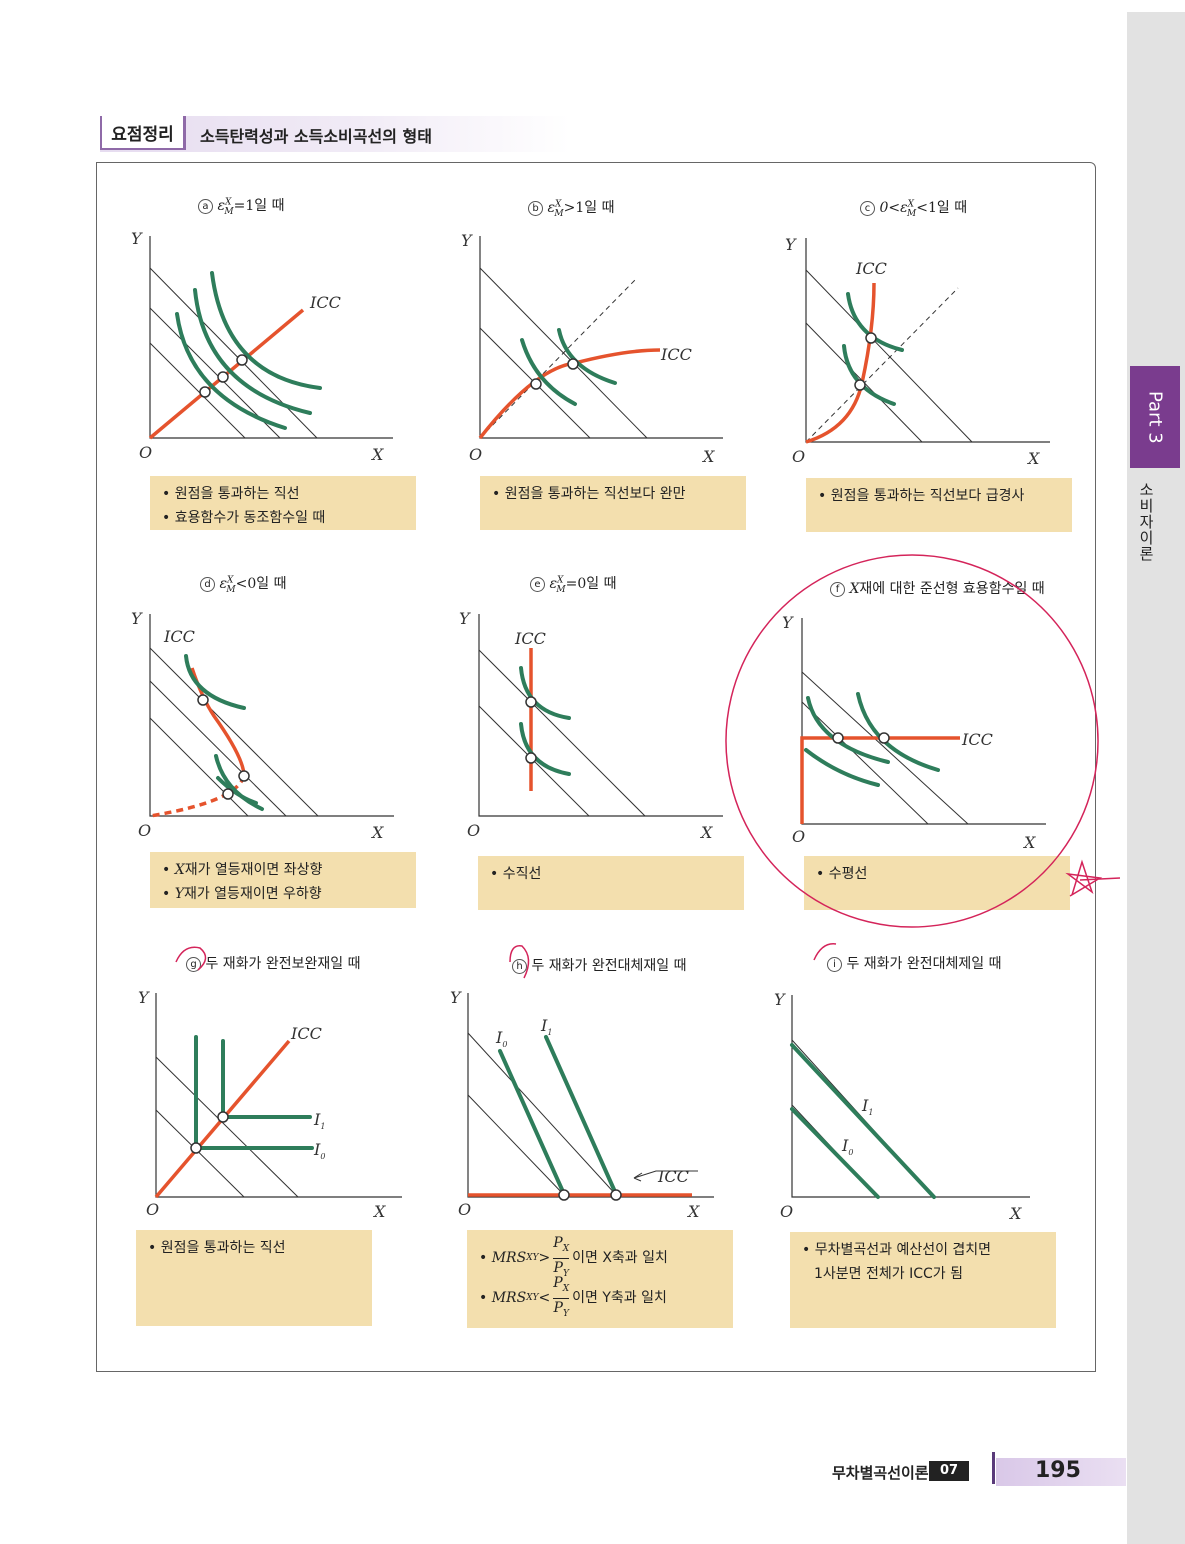  What do you see at coordinates (273, 963) in the screenshot?
I see `caption-g: g 두 재화가 완전보완재일 때` at bounding box center [273, 963].